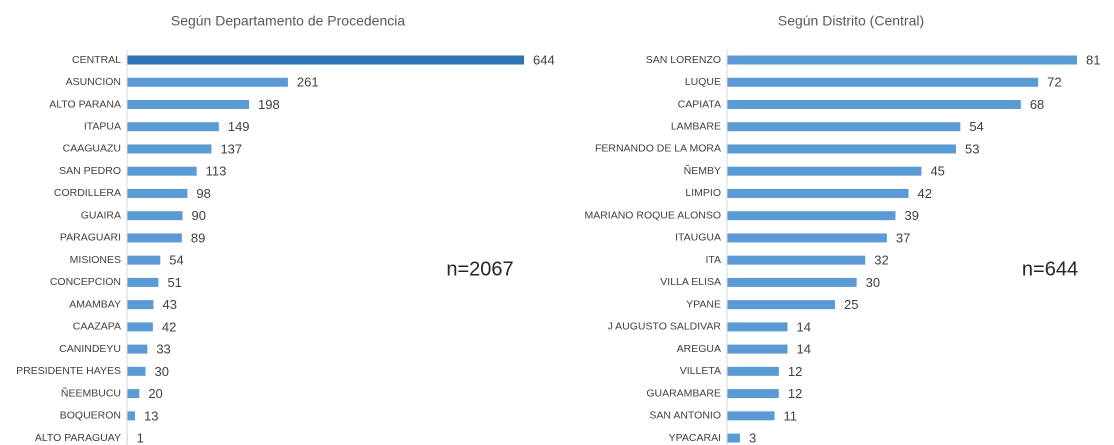  Describe the element at coordinates (696, 127) in the screenshot. I see `category-label: LAMBARE` at that location.